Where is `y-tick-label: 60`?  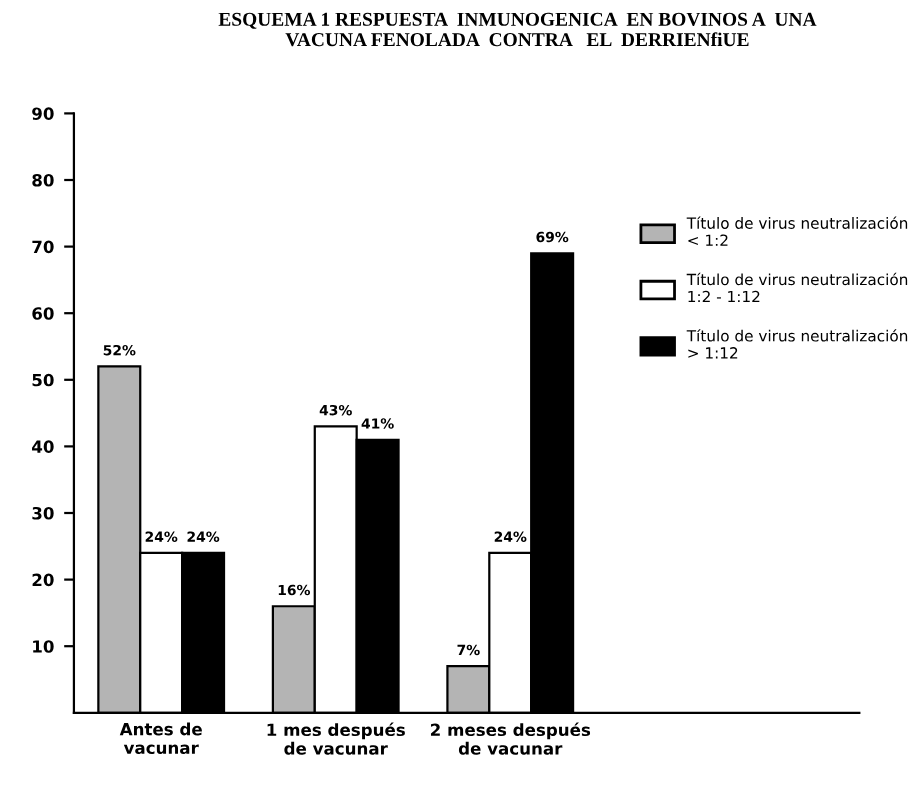 y-tick-label: 60 is located at coordinates (43, 313).